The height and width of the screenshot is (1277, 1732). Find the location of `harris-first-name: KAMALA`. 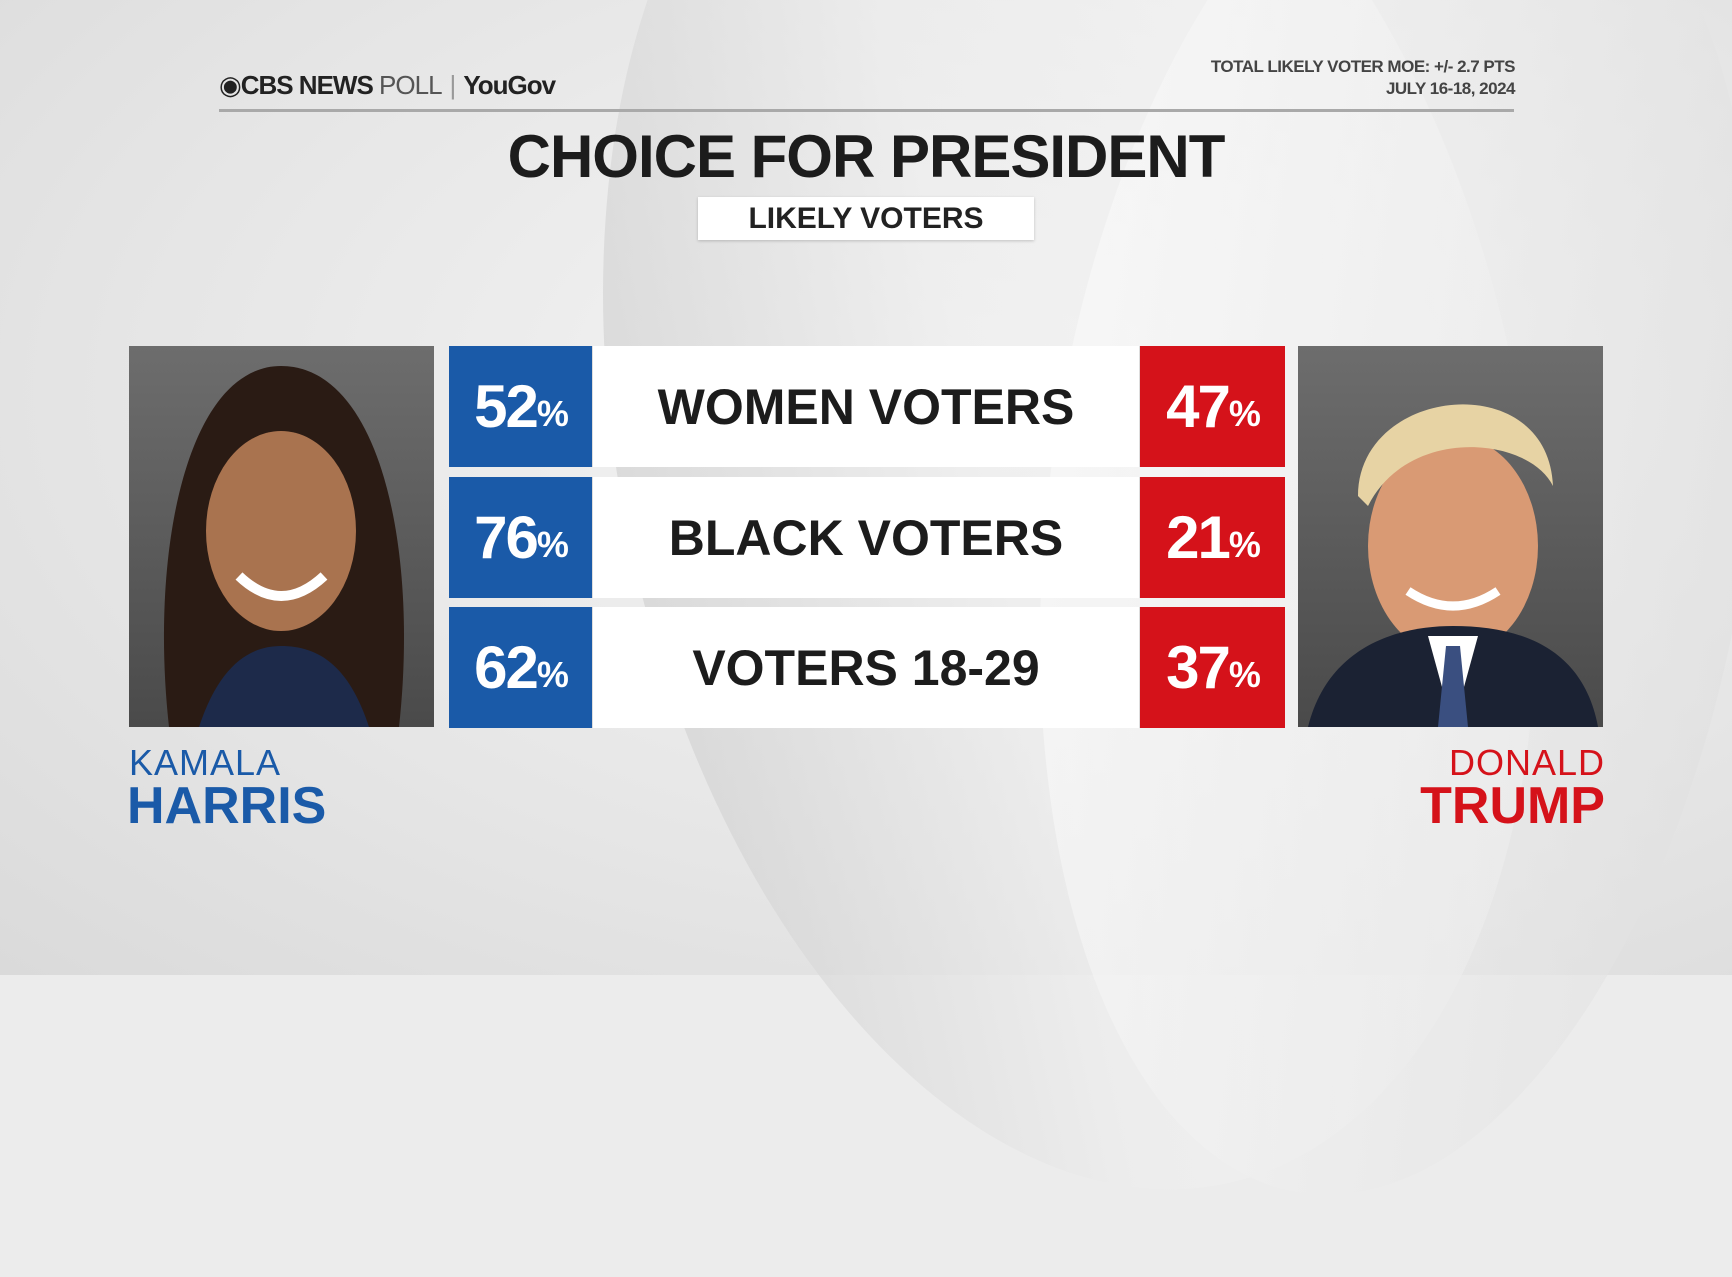

harris-first-name: KAMALA is located at coordinates (205, 762).